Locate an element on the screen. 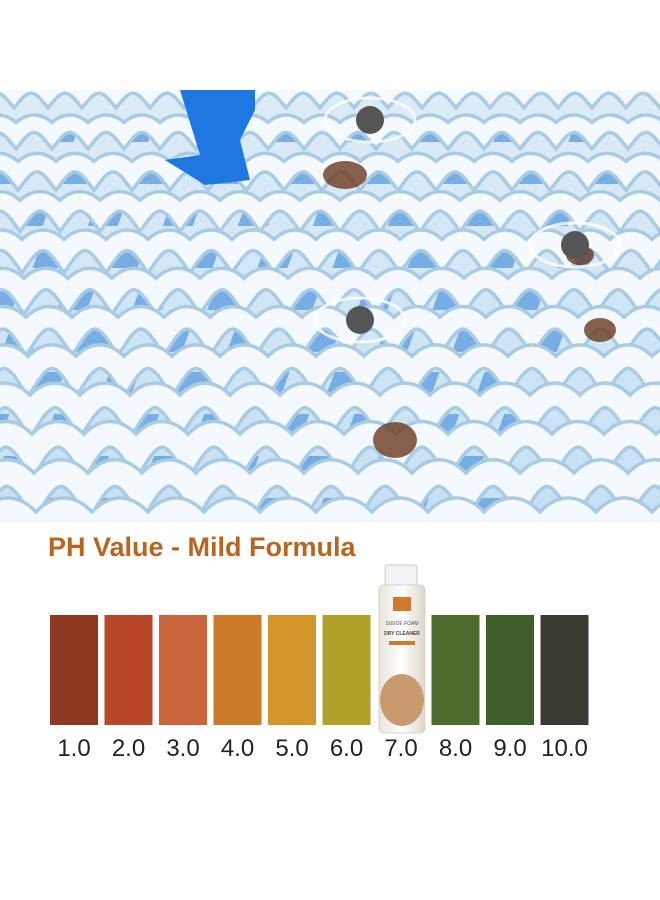 The height and width of the screenshot is (900, 660). ph-label: 3.0 is located at coordinates (182, 748).